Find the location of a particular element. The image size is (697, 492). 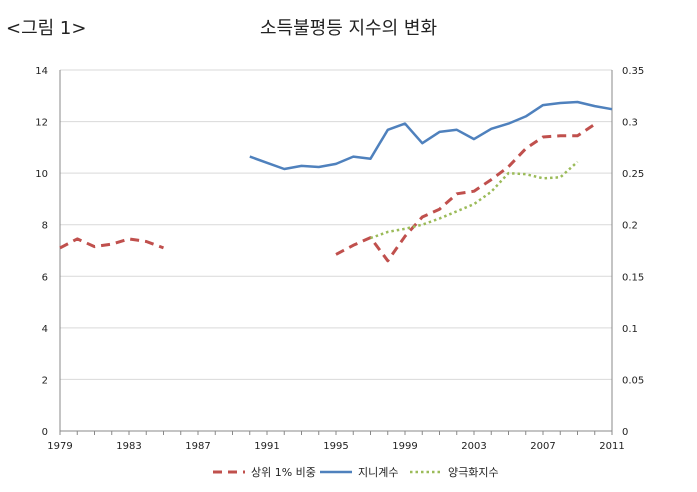

y-tick-label-2: 2 is located at coordinates (45, 380).